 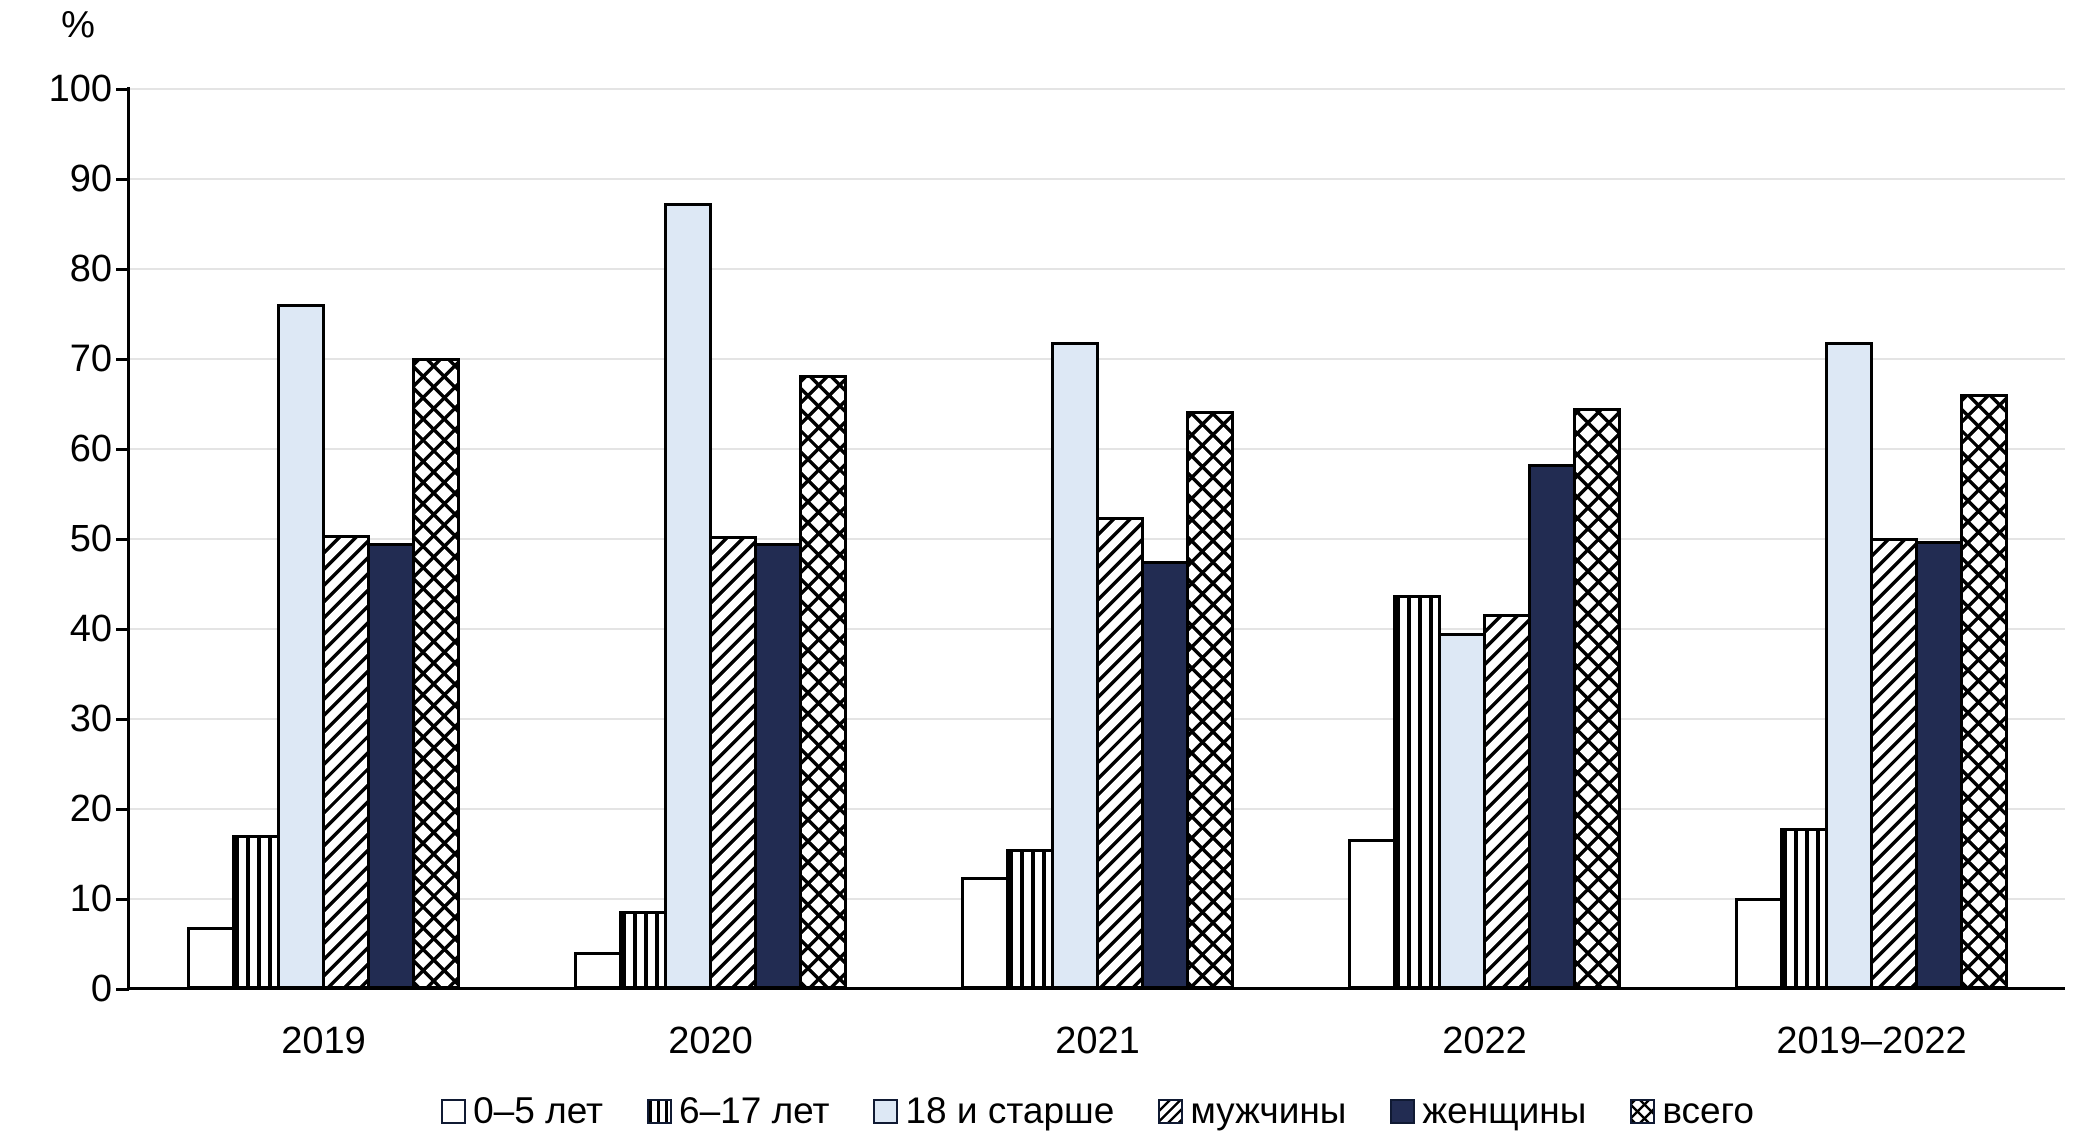 I want to click on x-axis-label: 2020, so click(x=710, y=1041).